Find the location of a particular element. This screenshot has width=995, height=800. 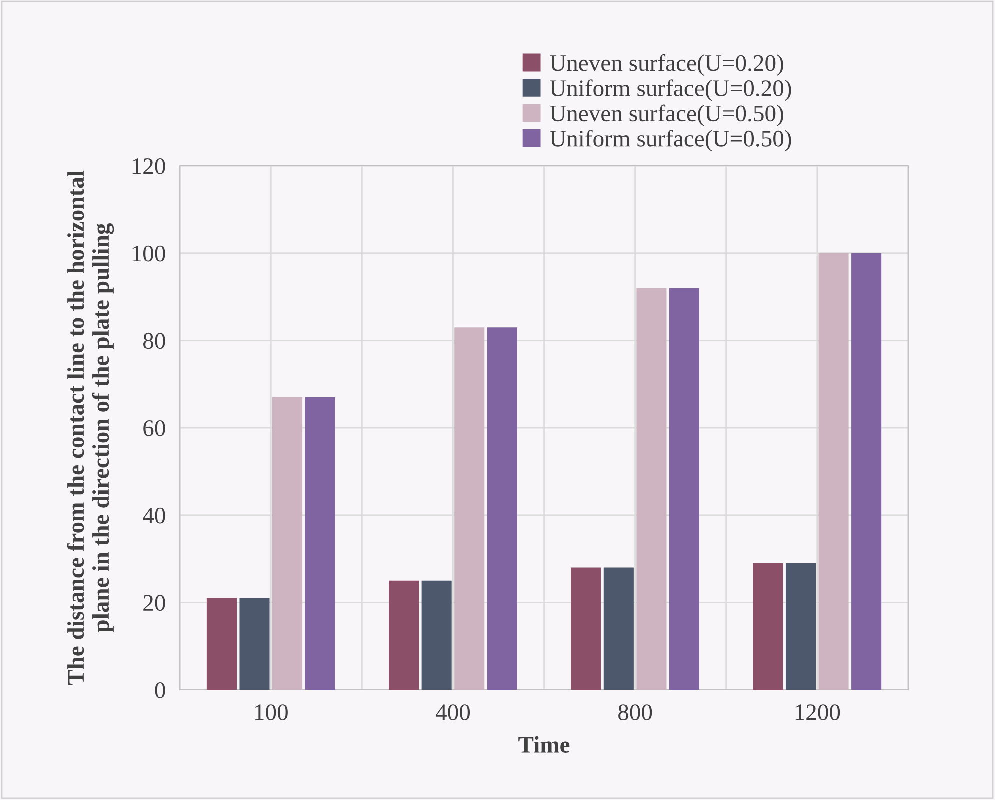

legend-label: Uneven surface(U=0.50) is located at coordinates (667, 115).